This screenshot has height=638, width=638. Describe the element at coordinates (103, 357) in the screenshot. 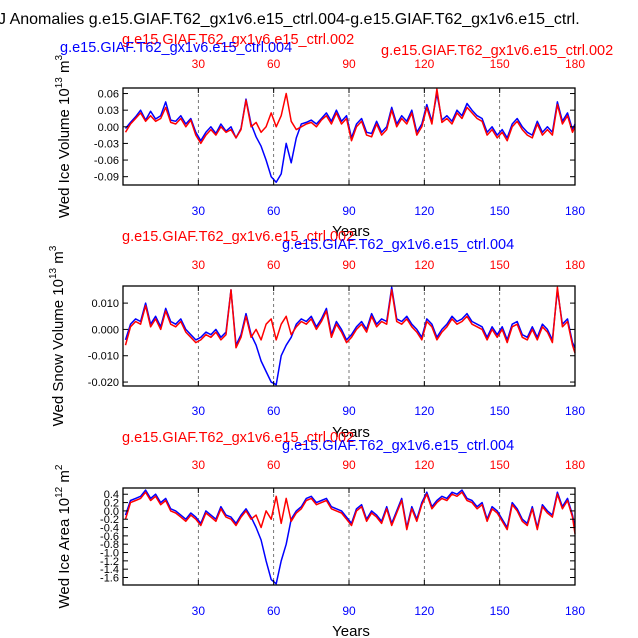

I see `y-tick-label: -0.010` at that location.